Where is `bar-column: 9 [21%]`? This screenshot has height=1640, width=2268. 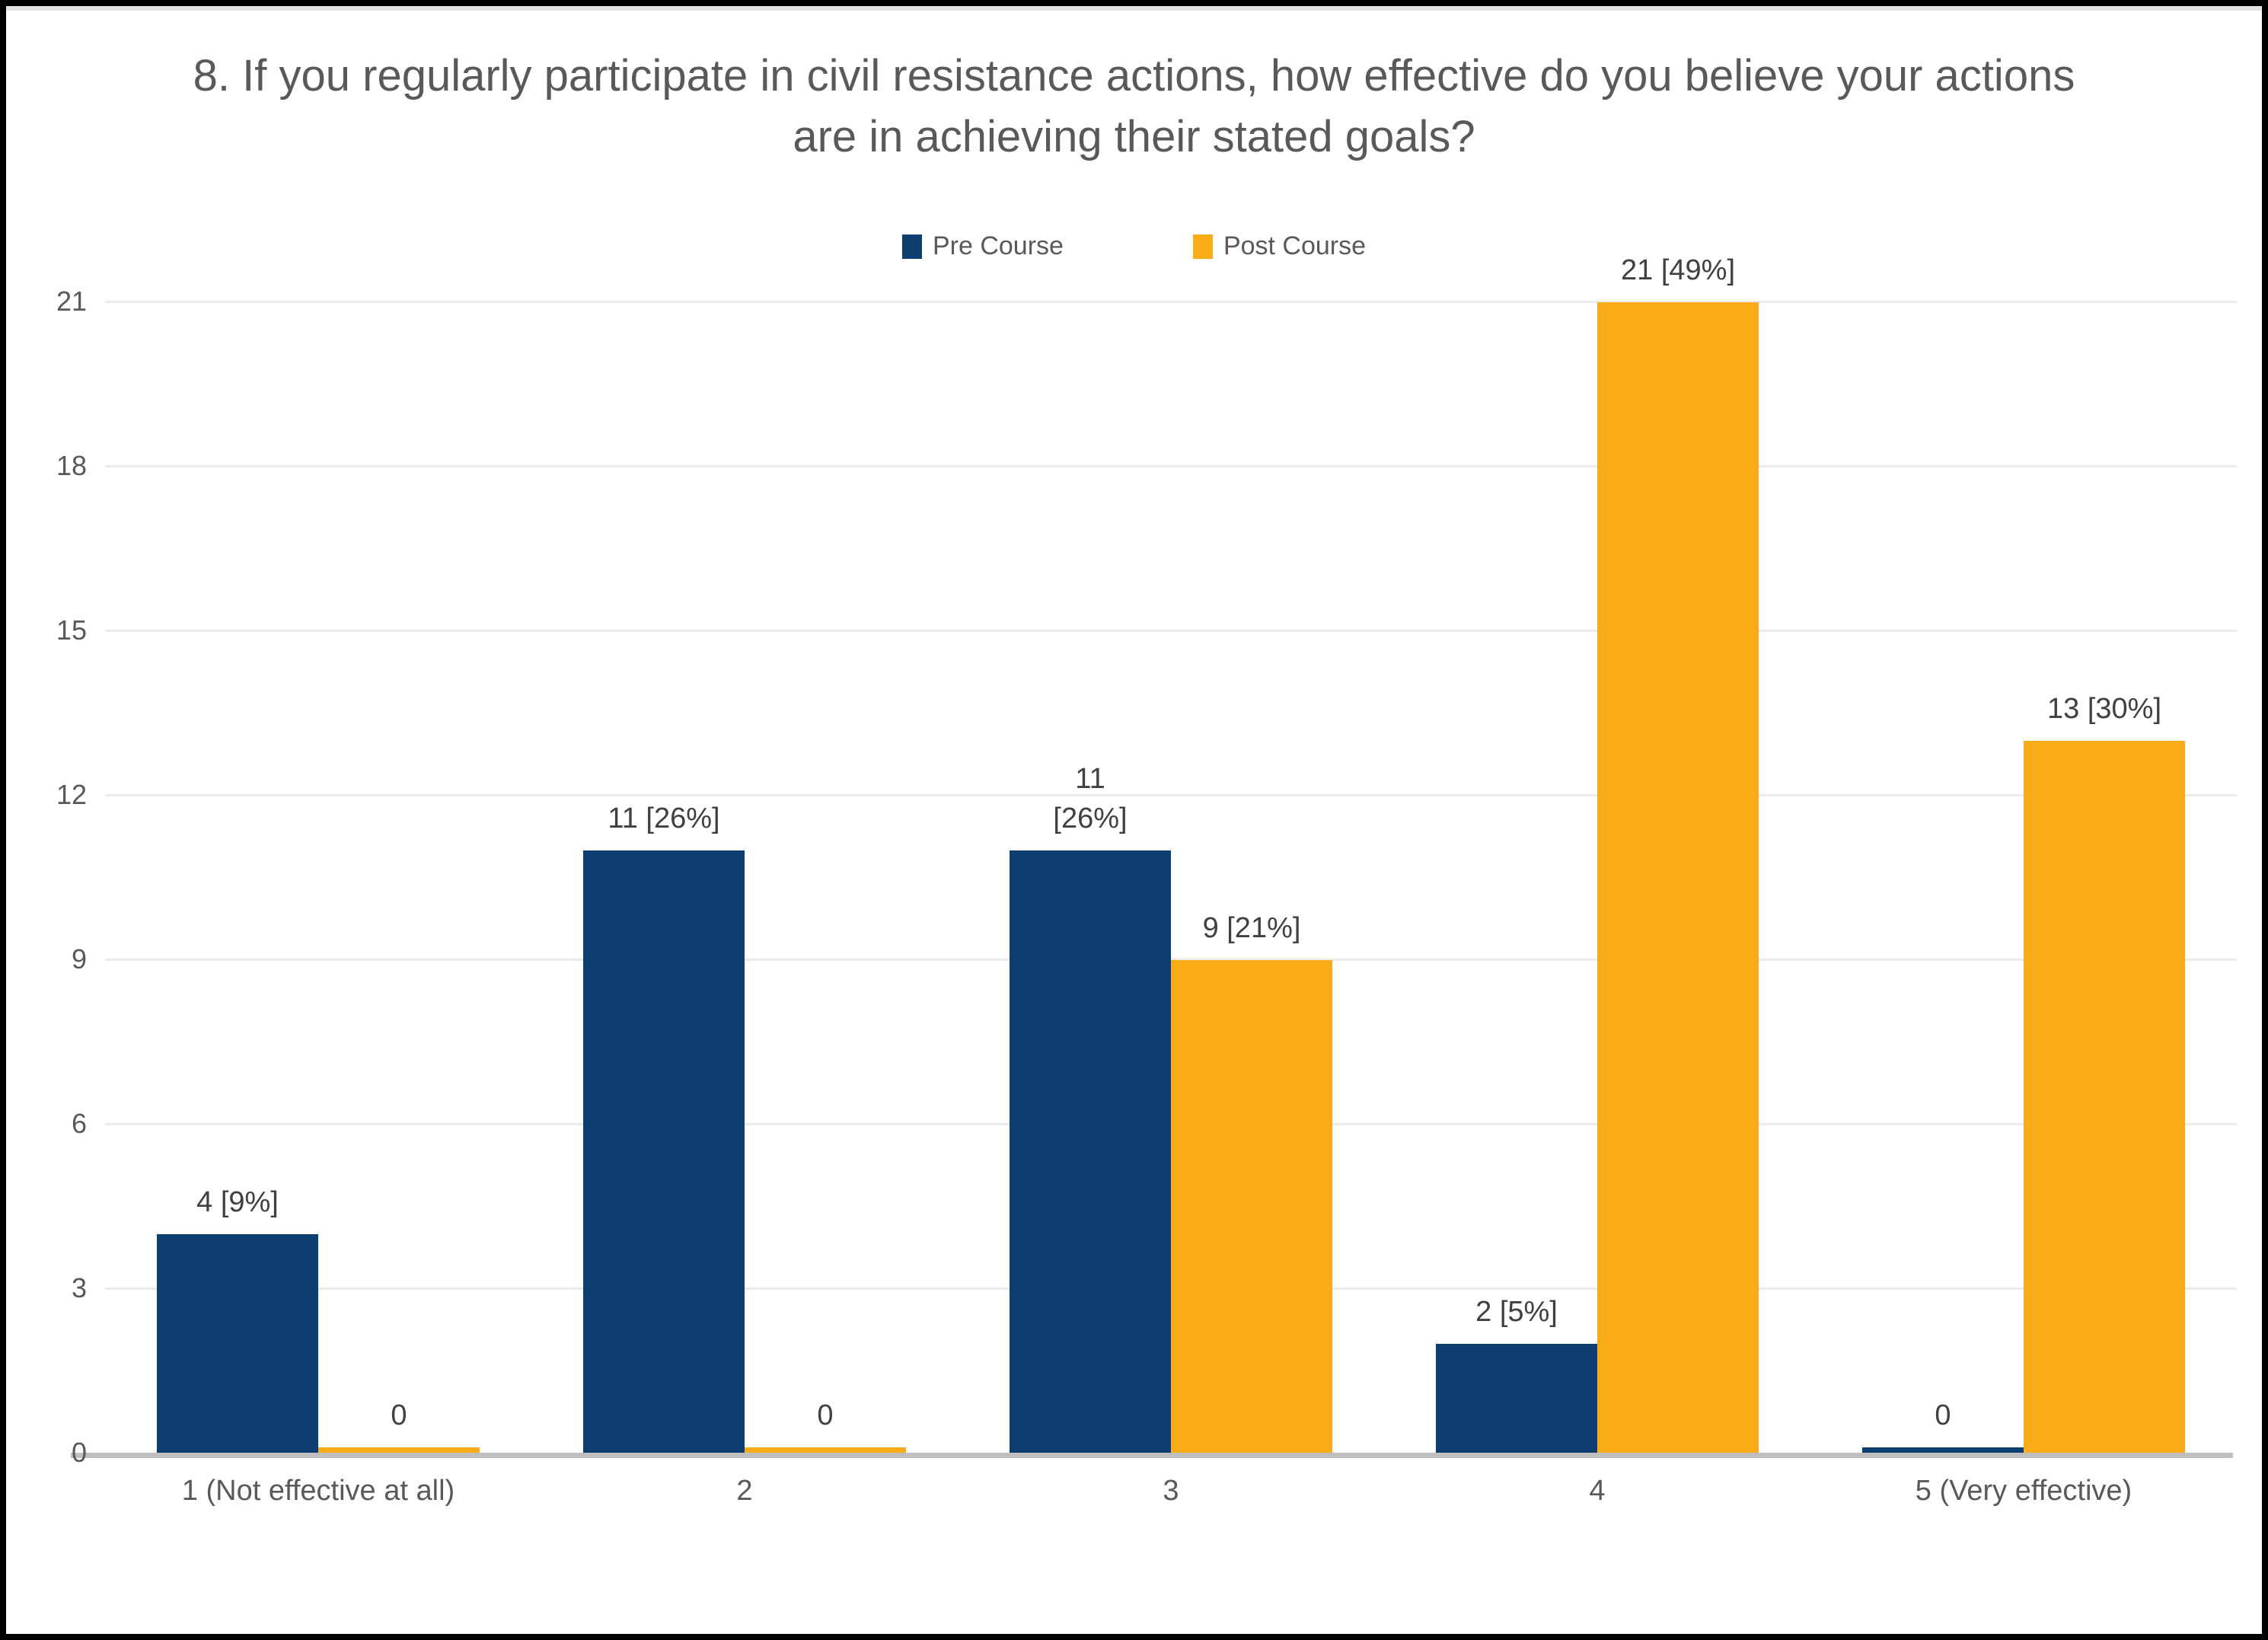
bar-column: 9 [21%] is located at coordinates (1251, 1182).